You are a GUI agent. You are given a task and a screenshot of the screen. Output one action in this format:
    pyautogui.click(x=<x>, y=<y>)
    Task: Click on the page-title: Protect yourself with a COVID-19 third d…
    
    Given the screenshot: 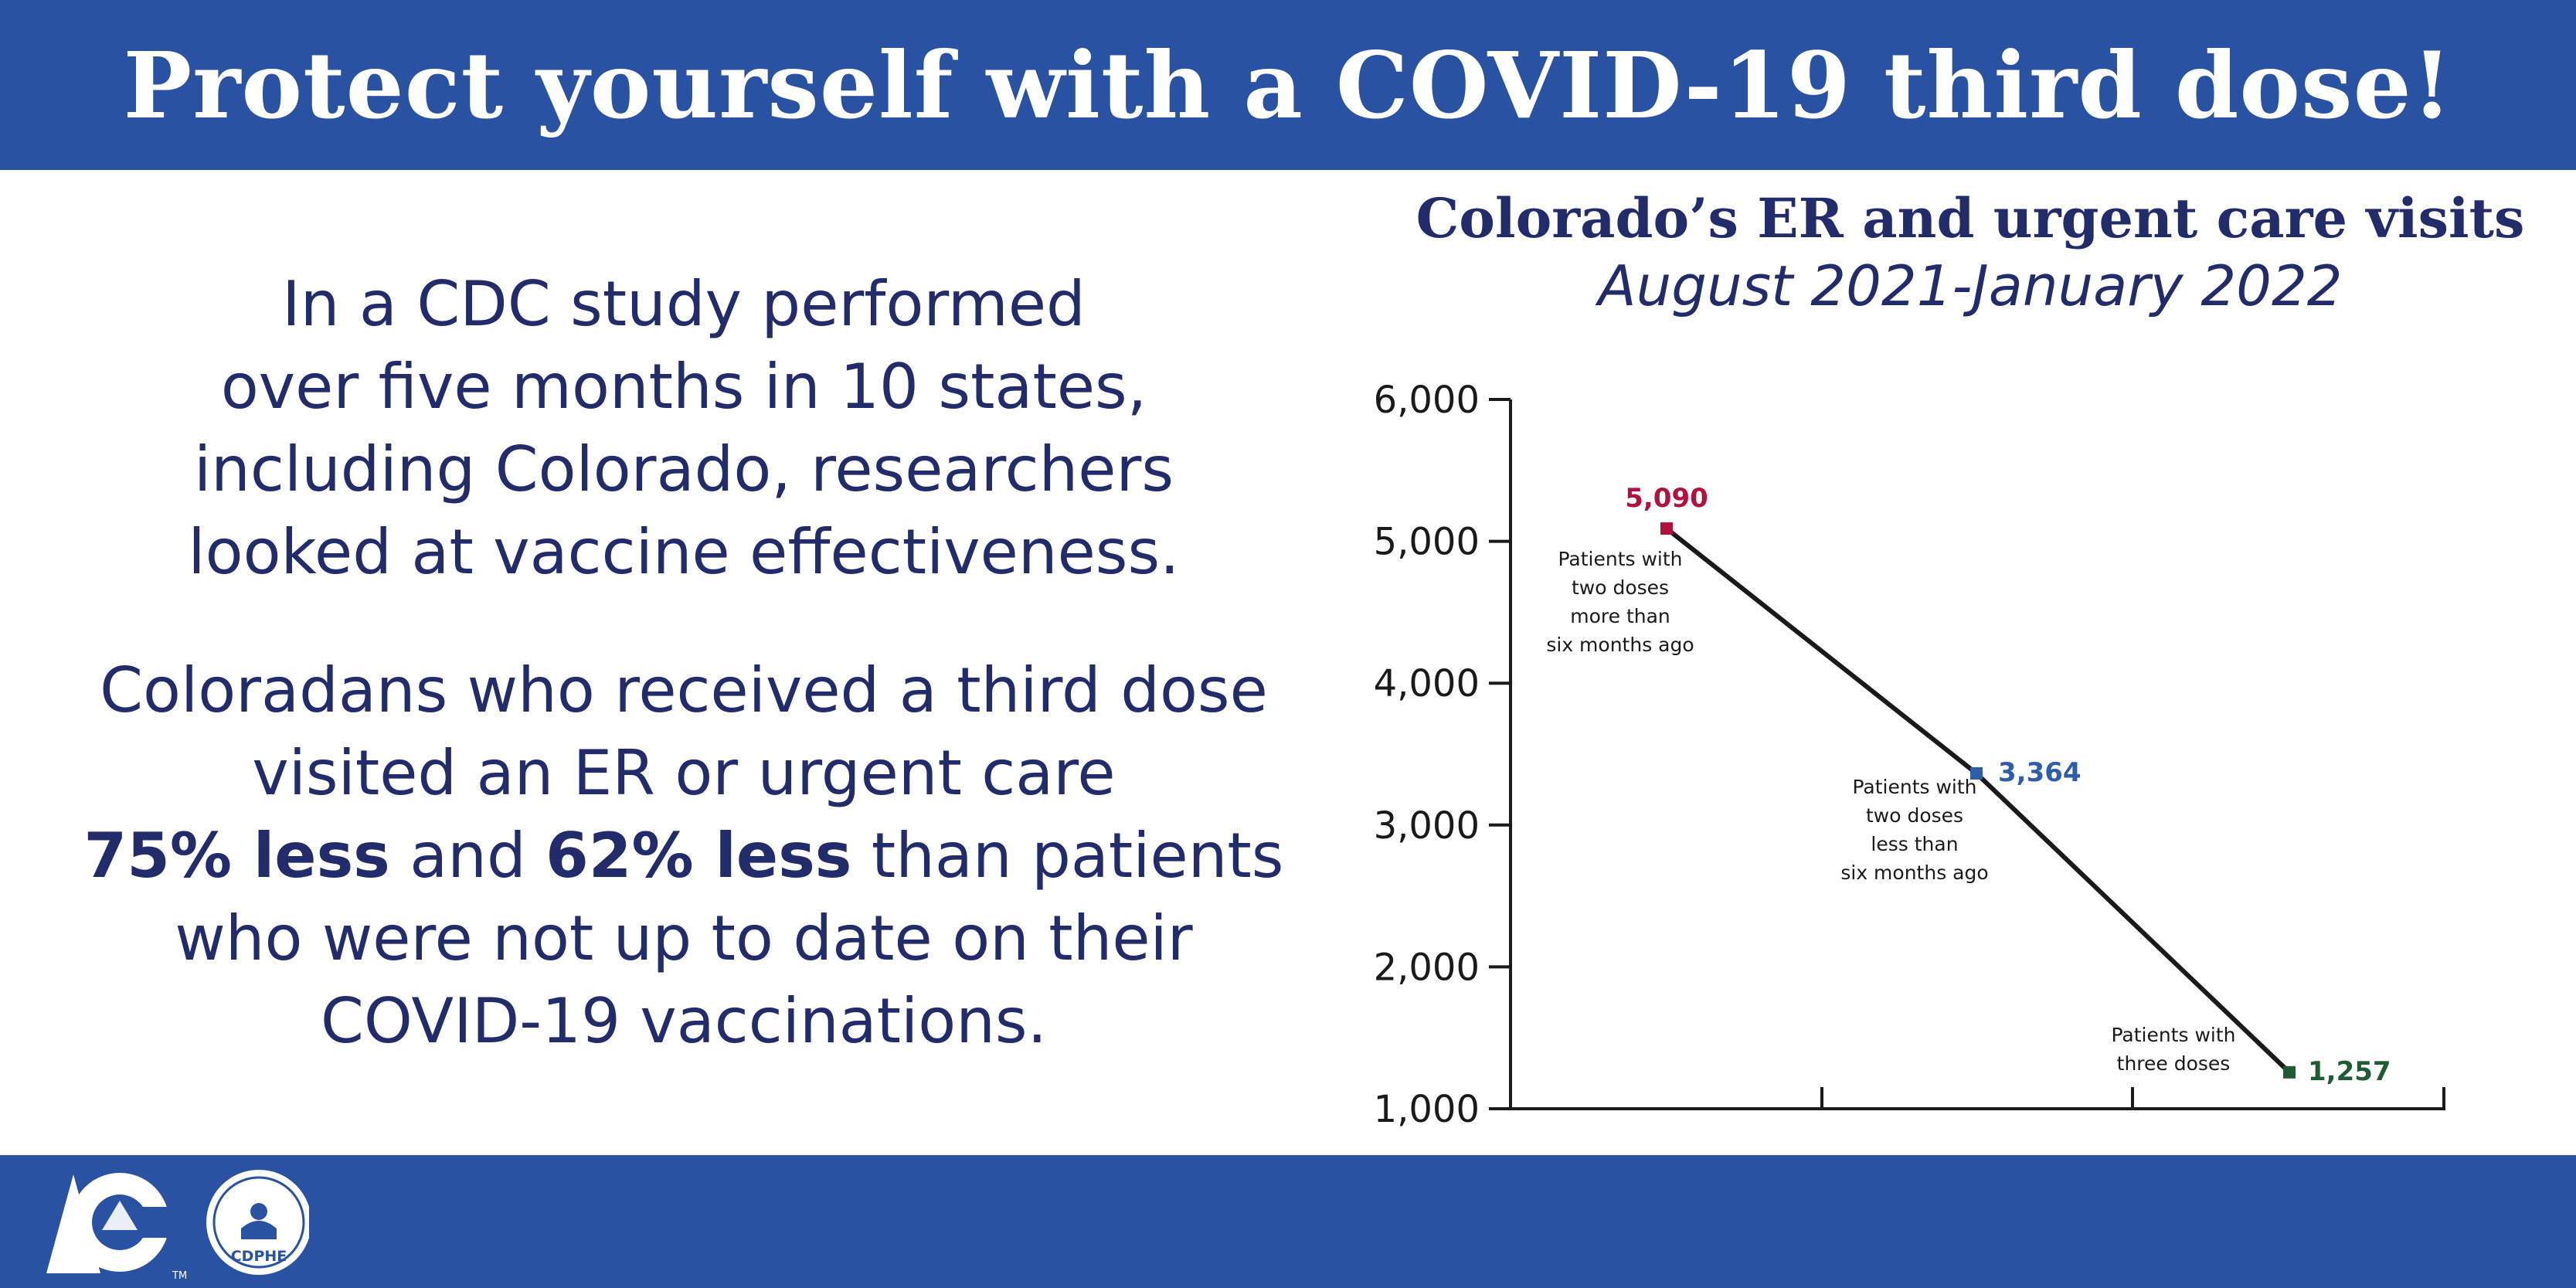 What is the action you would take?
    pyautogui.click(x=1288, y=85)
    